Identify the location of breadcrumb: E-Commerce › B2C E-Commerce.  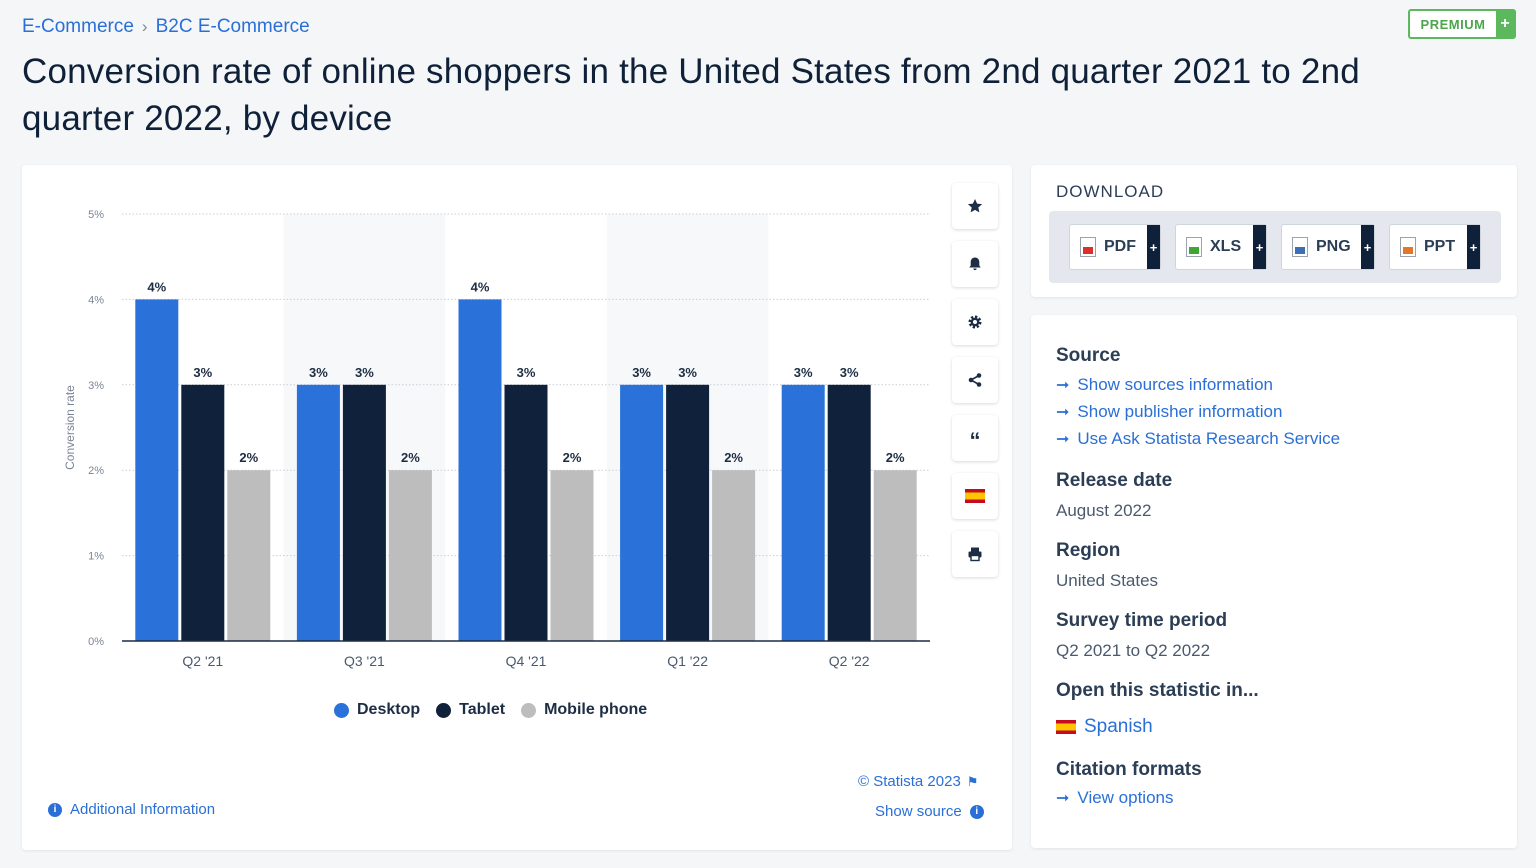
(166, 27).